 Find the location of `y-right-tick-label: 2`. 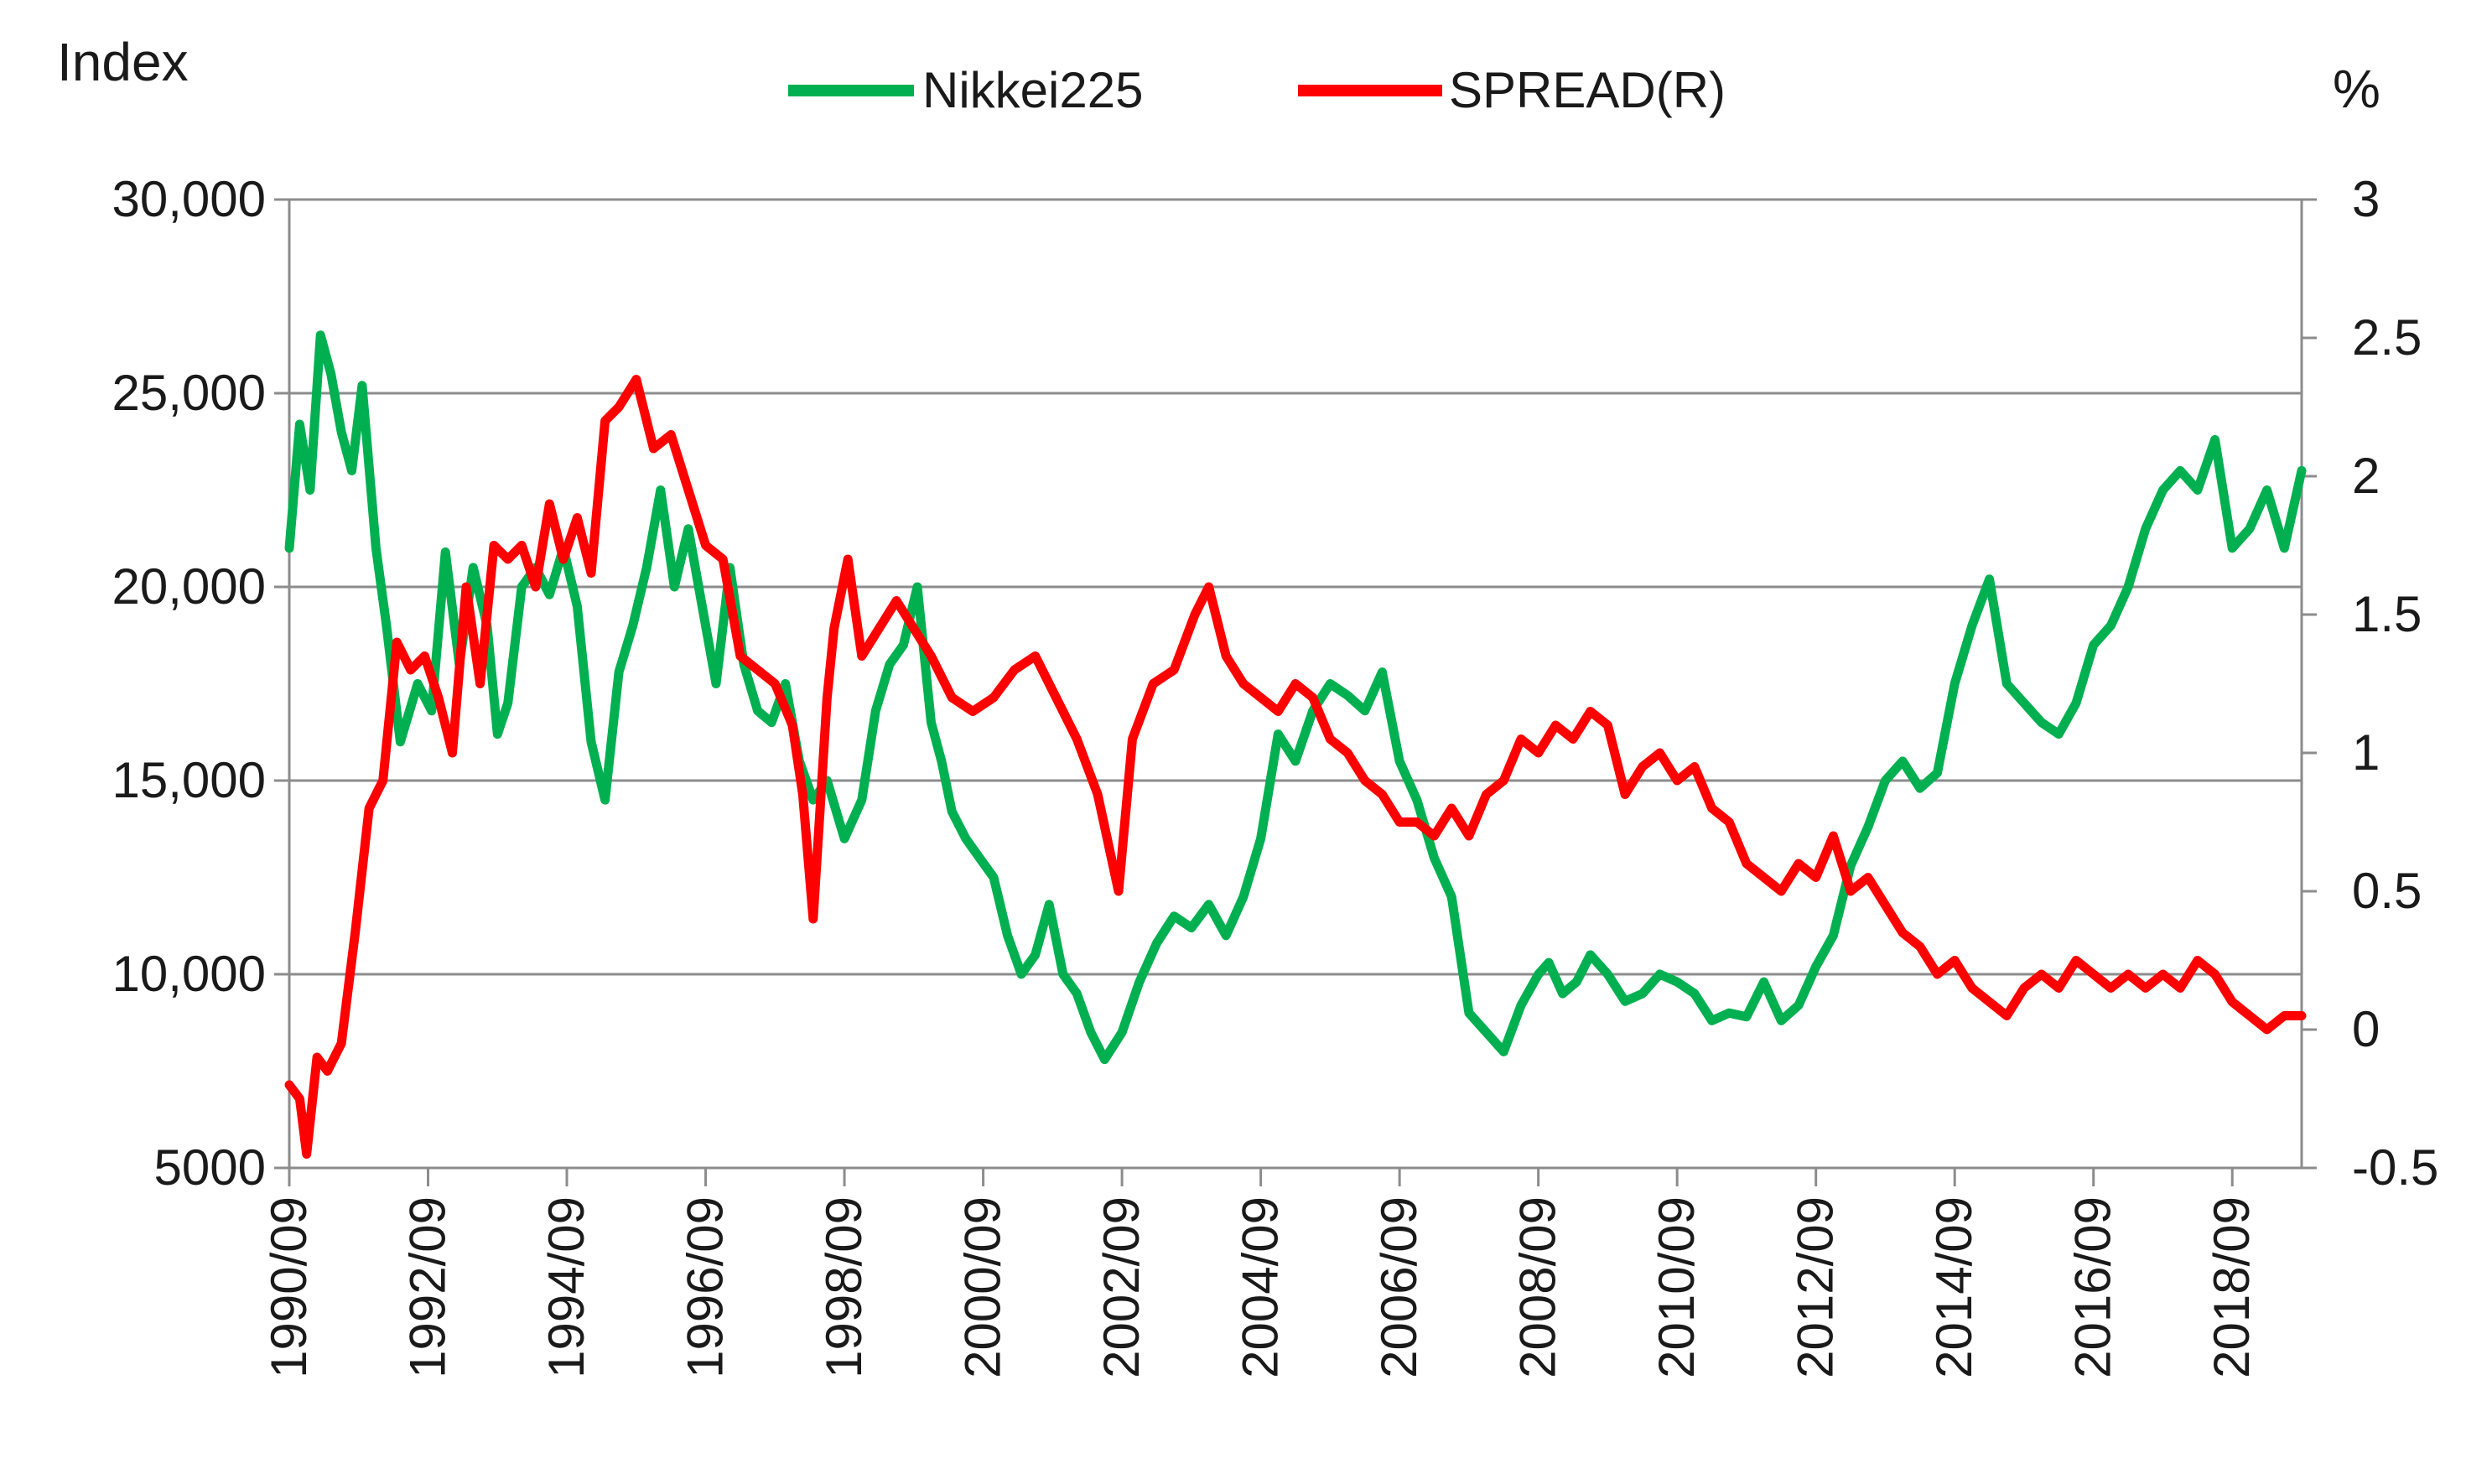

y-right-tick-label: 2 is located at coordinates (2366, 476).